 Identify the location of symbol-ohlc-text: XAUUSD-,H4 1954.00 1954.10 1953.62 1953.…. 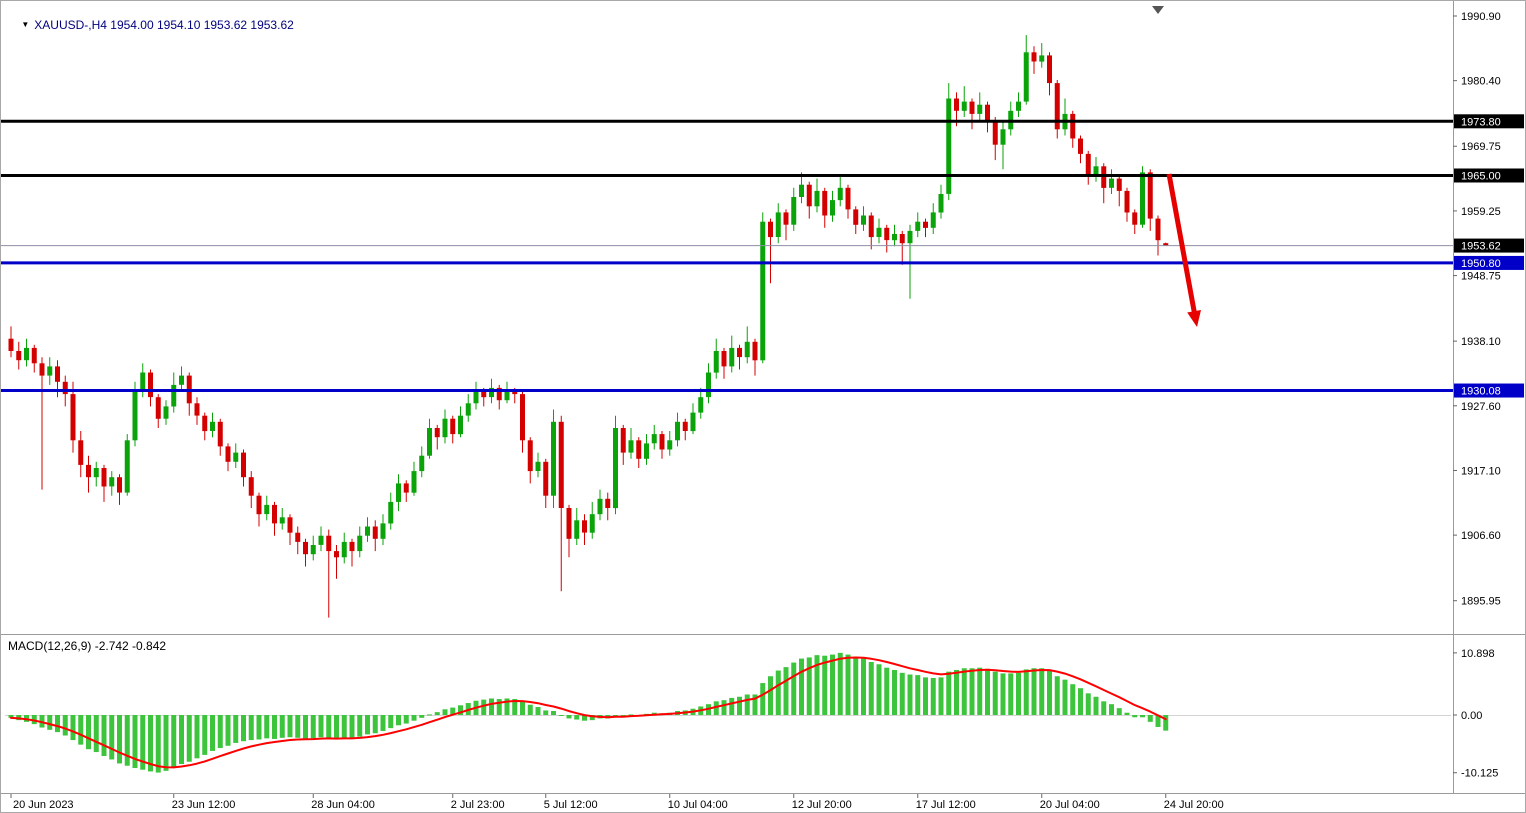
(164, 25).